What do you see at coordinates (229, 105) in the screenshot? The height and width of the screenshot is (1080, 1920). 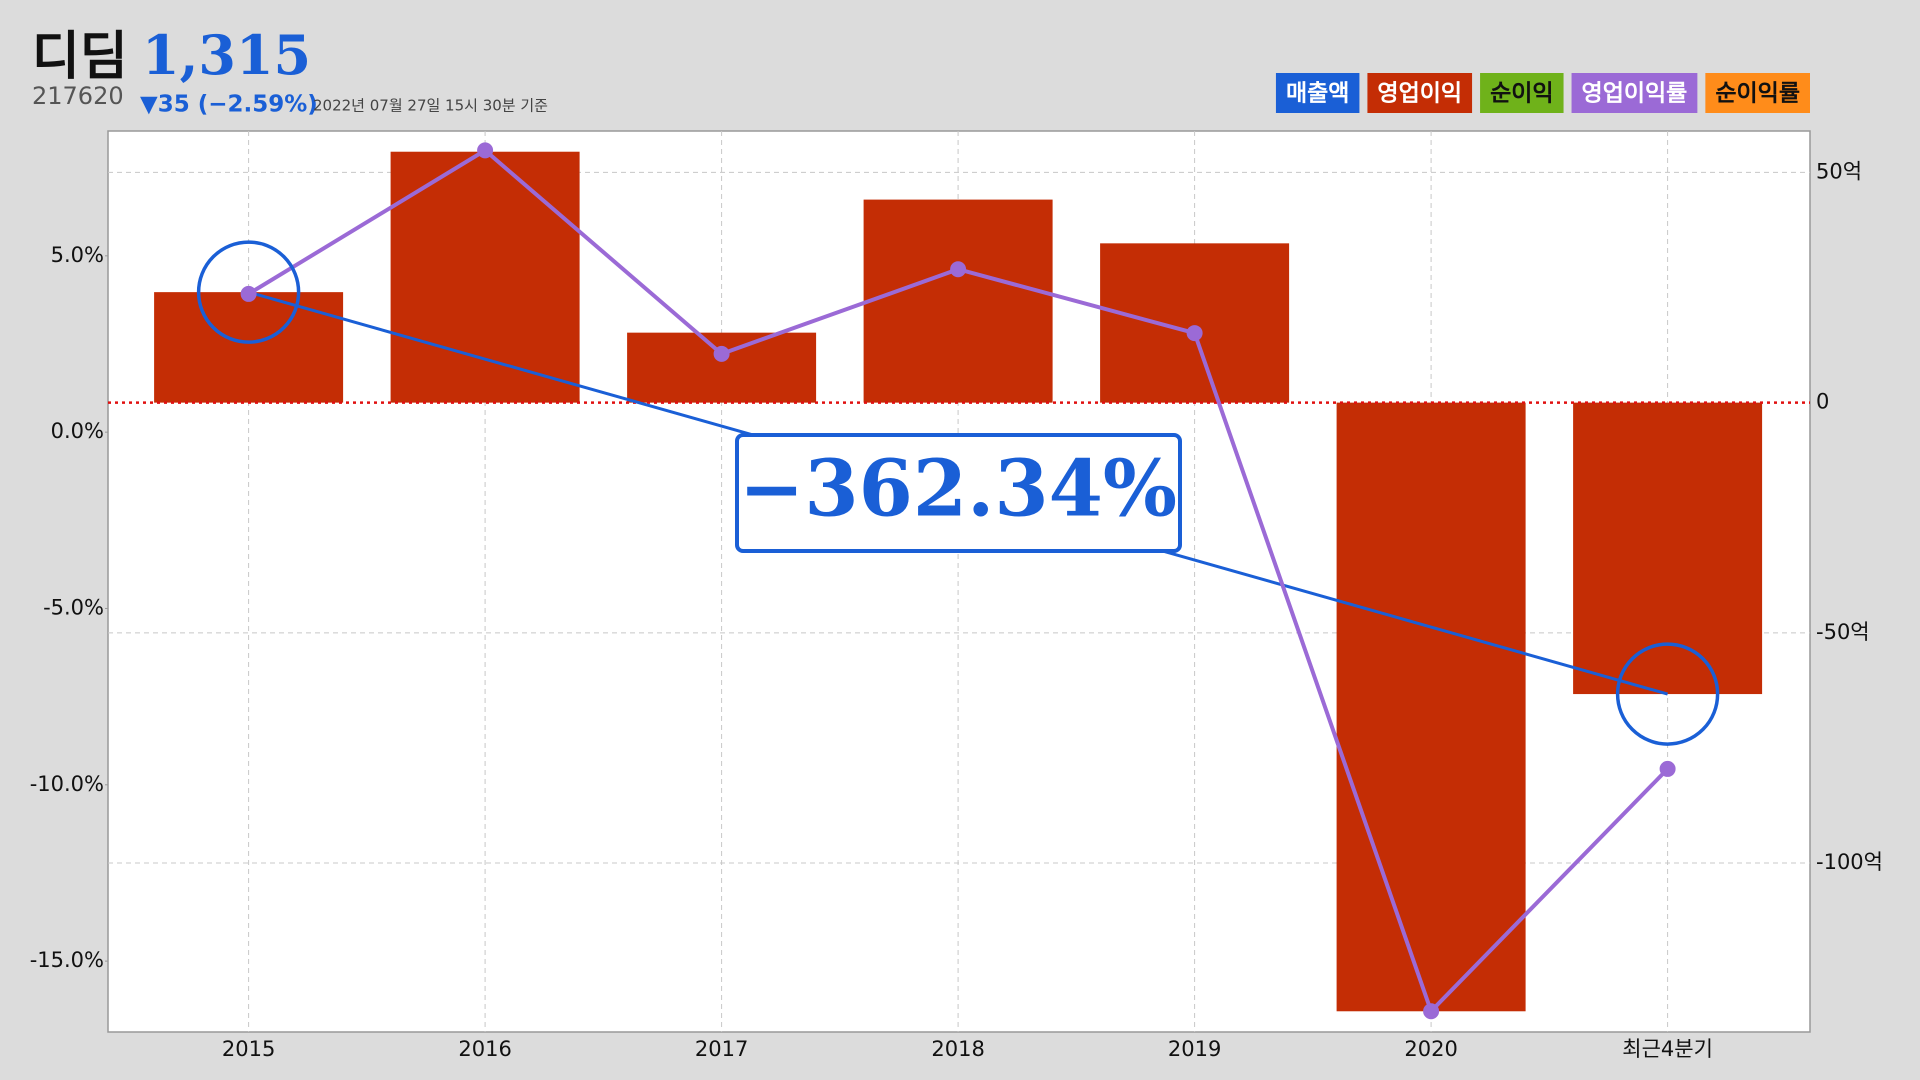 I see `price-change: ▼35 (−2.59%)` at bounding box center [229, 105].